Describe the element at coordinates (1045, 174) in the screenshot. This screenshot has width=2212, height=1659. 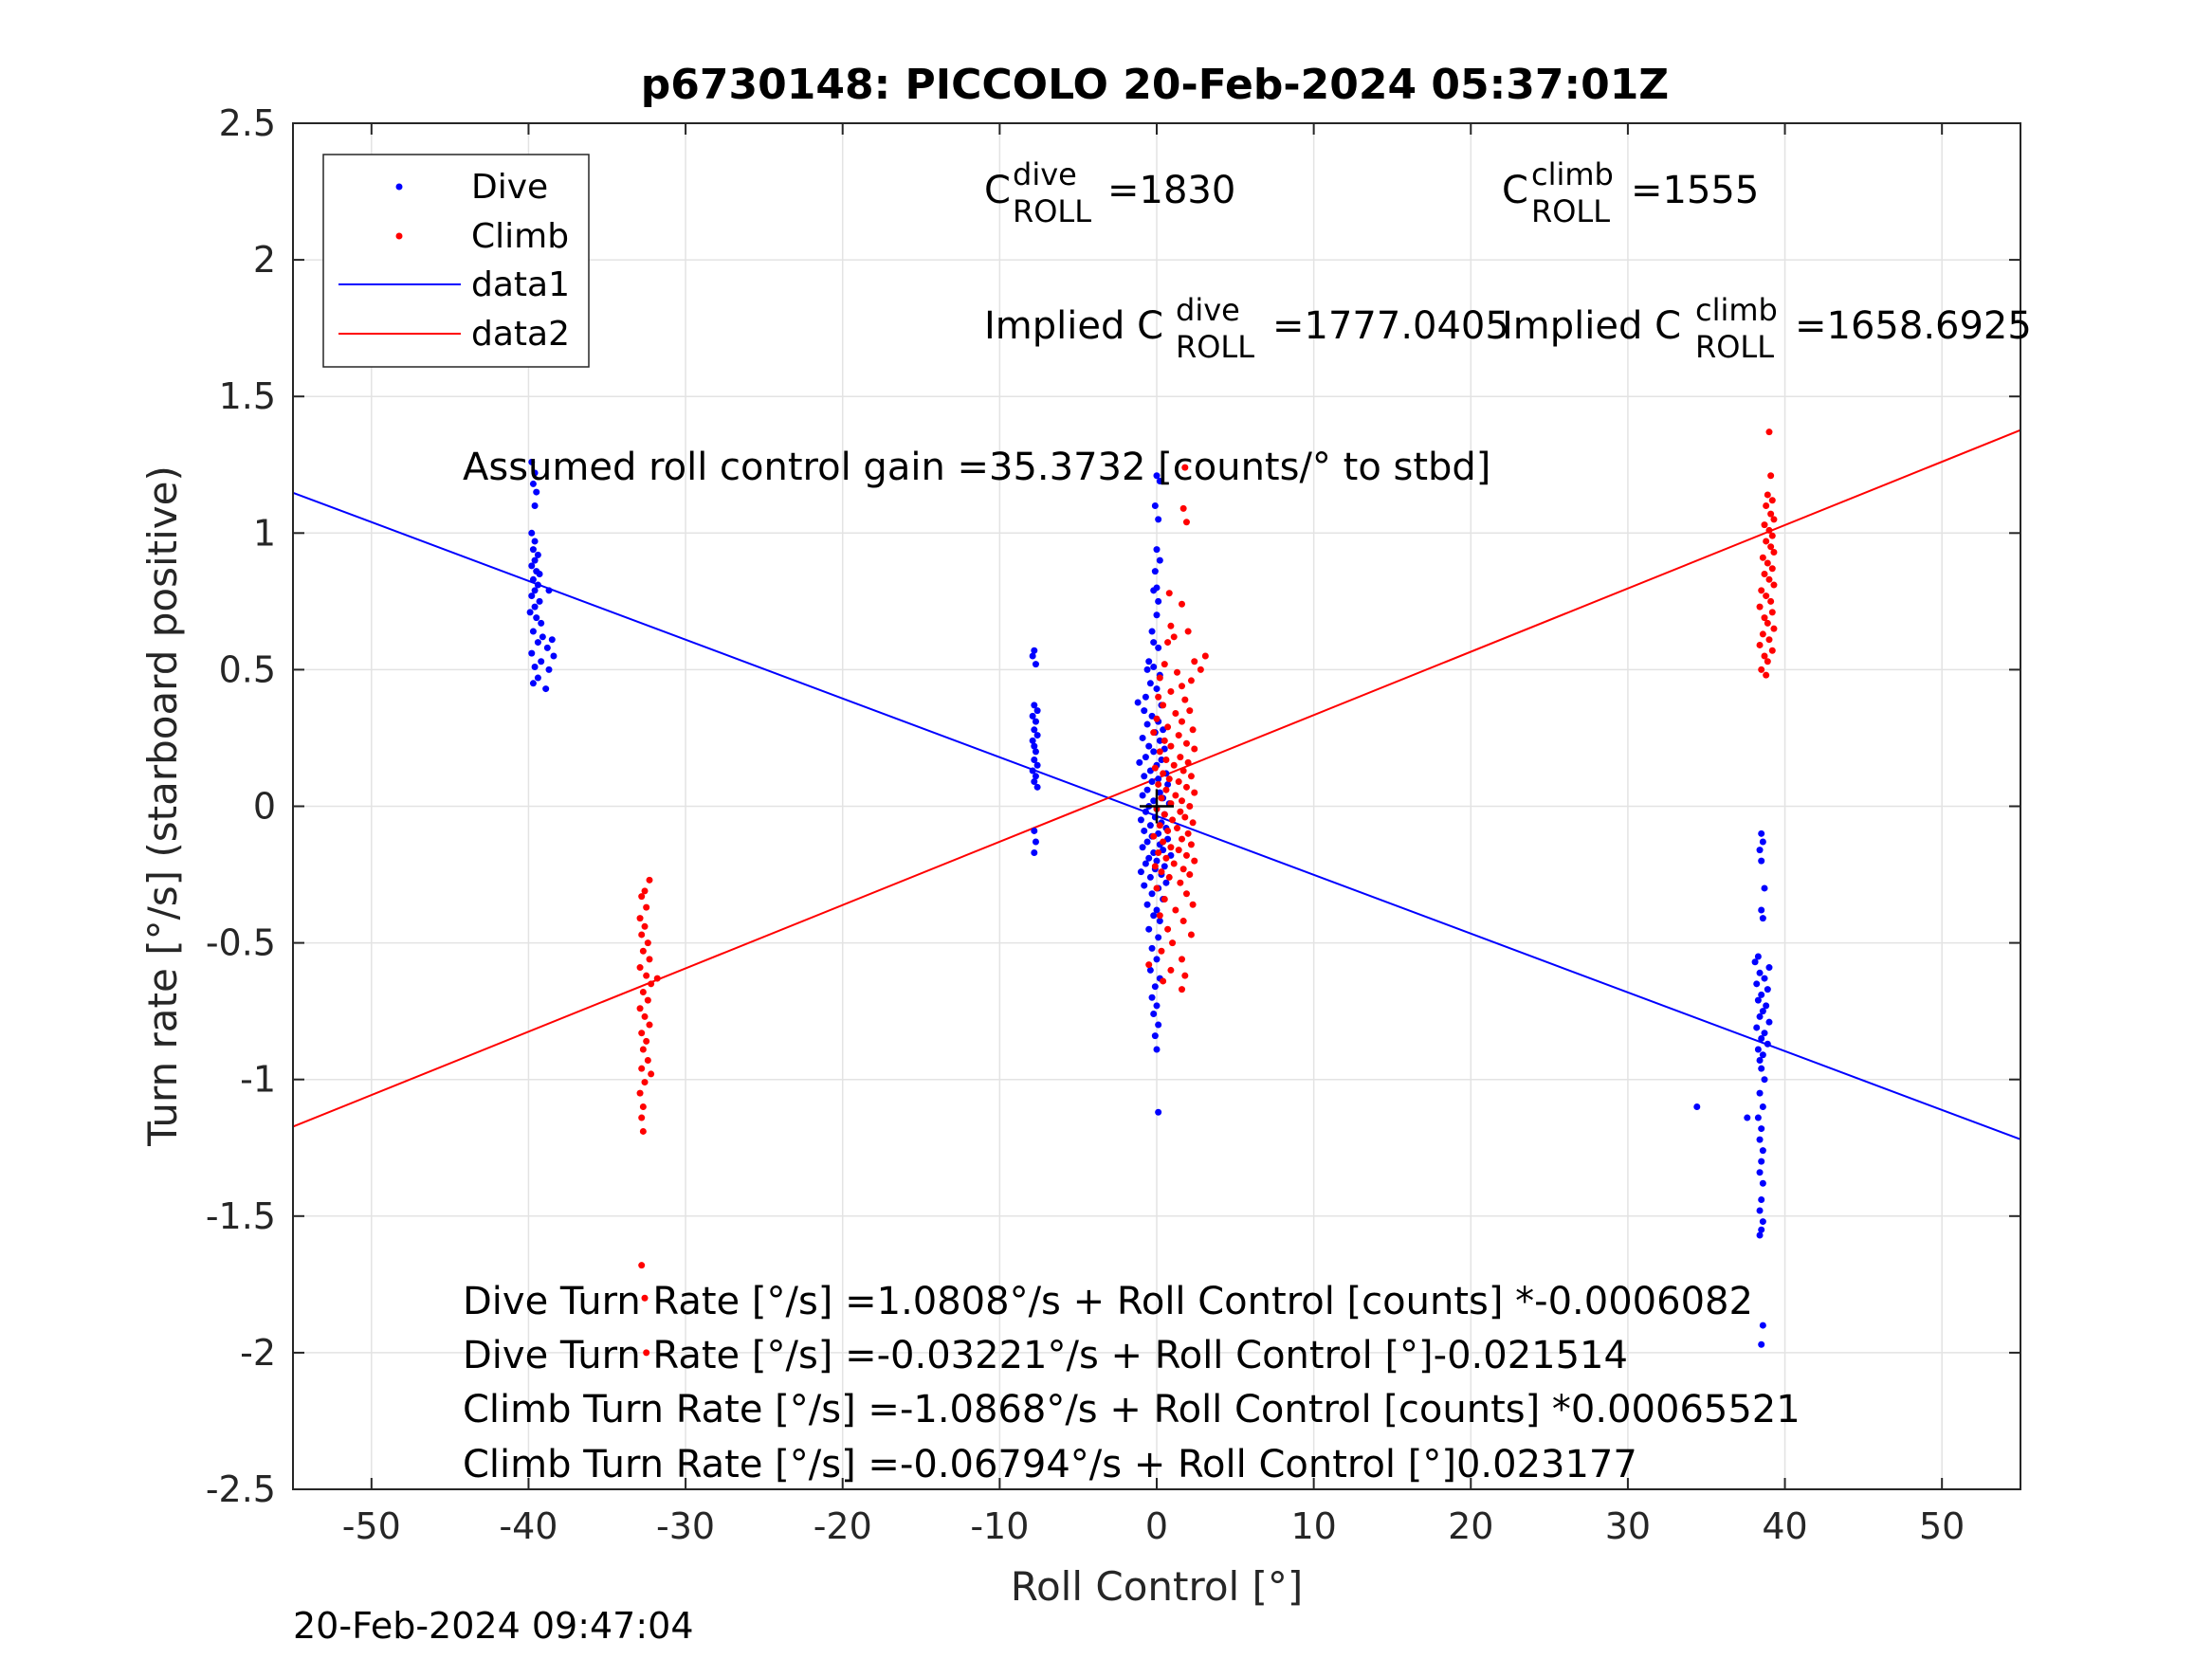
I see `annotation-c-dive-sup: dive` at that location.